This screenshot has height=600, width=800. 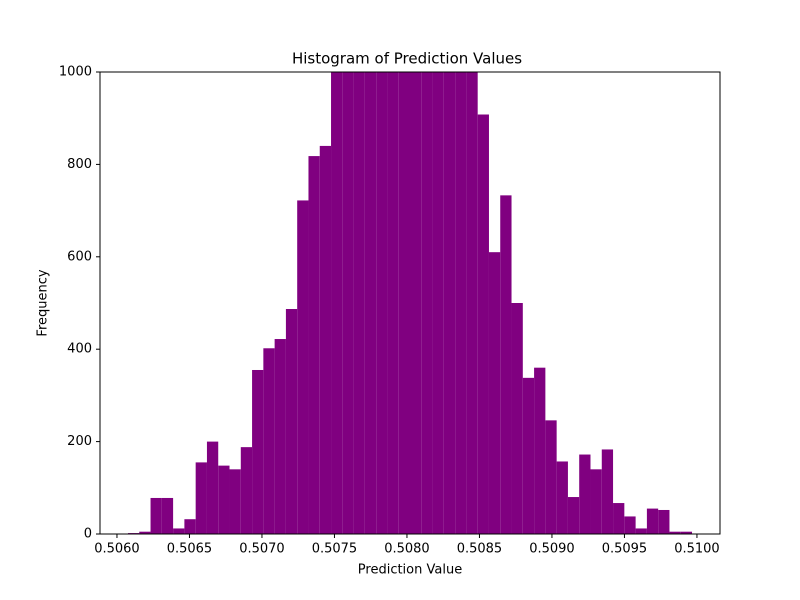 What do you see at coordinates (88, 534) in the screenshot?
I see `y-tick-label: 0` at bounding box center [88, 534].